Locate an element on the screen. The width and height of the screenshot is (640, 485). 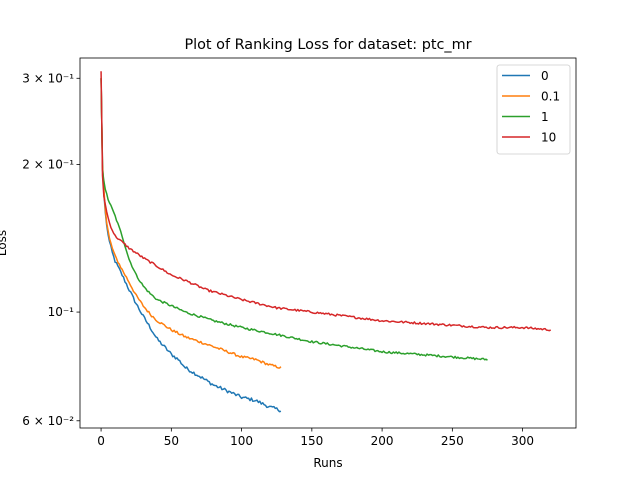
legend: 0 0.1 1 10 is located at coordinates (533, 109).